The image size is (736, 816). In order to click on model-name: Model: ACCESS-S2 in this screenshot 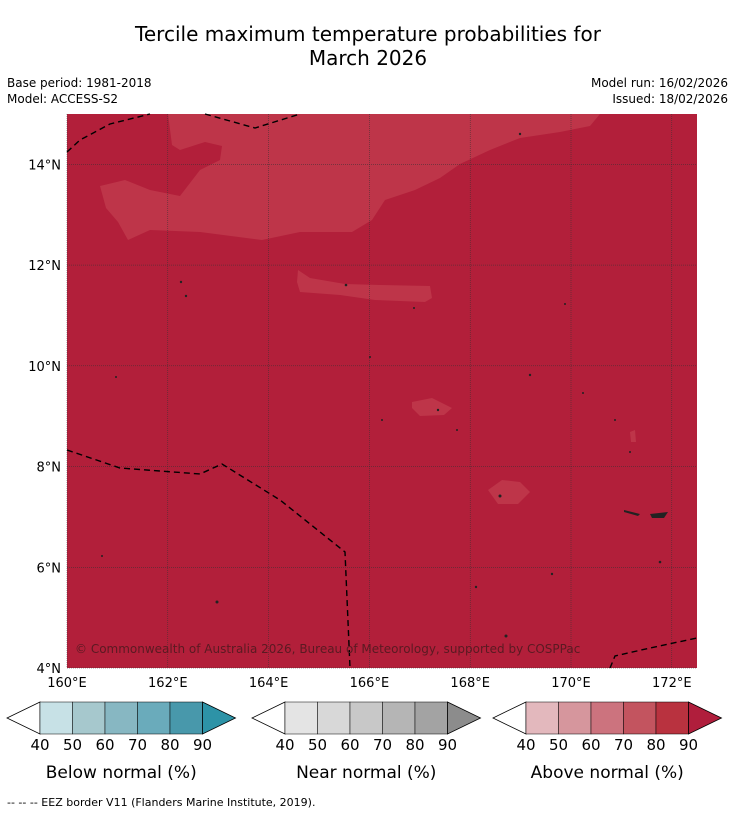, I will do `click(63, 99)`.